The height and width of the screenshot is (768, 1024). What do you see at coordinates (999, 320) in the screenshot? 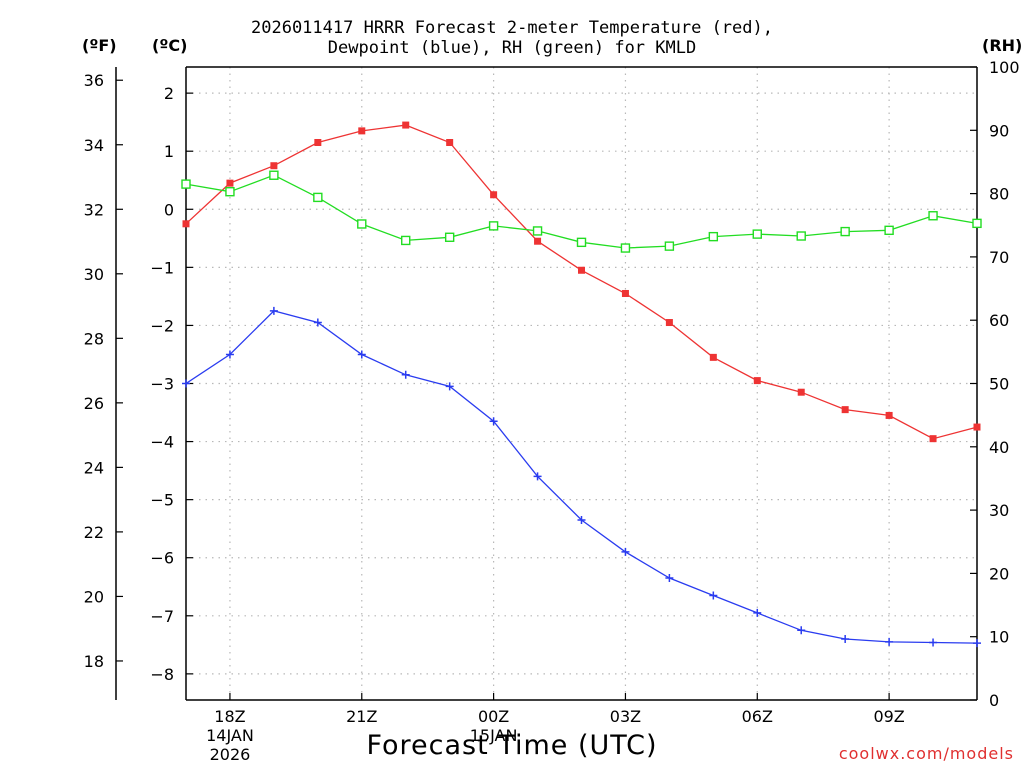
I see `rh-tick-label: 60` at bounding box center [999, 320].